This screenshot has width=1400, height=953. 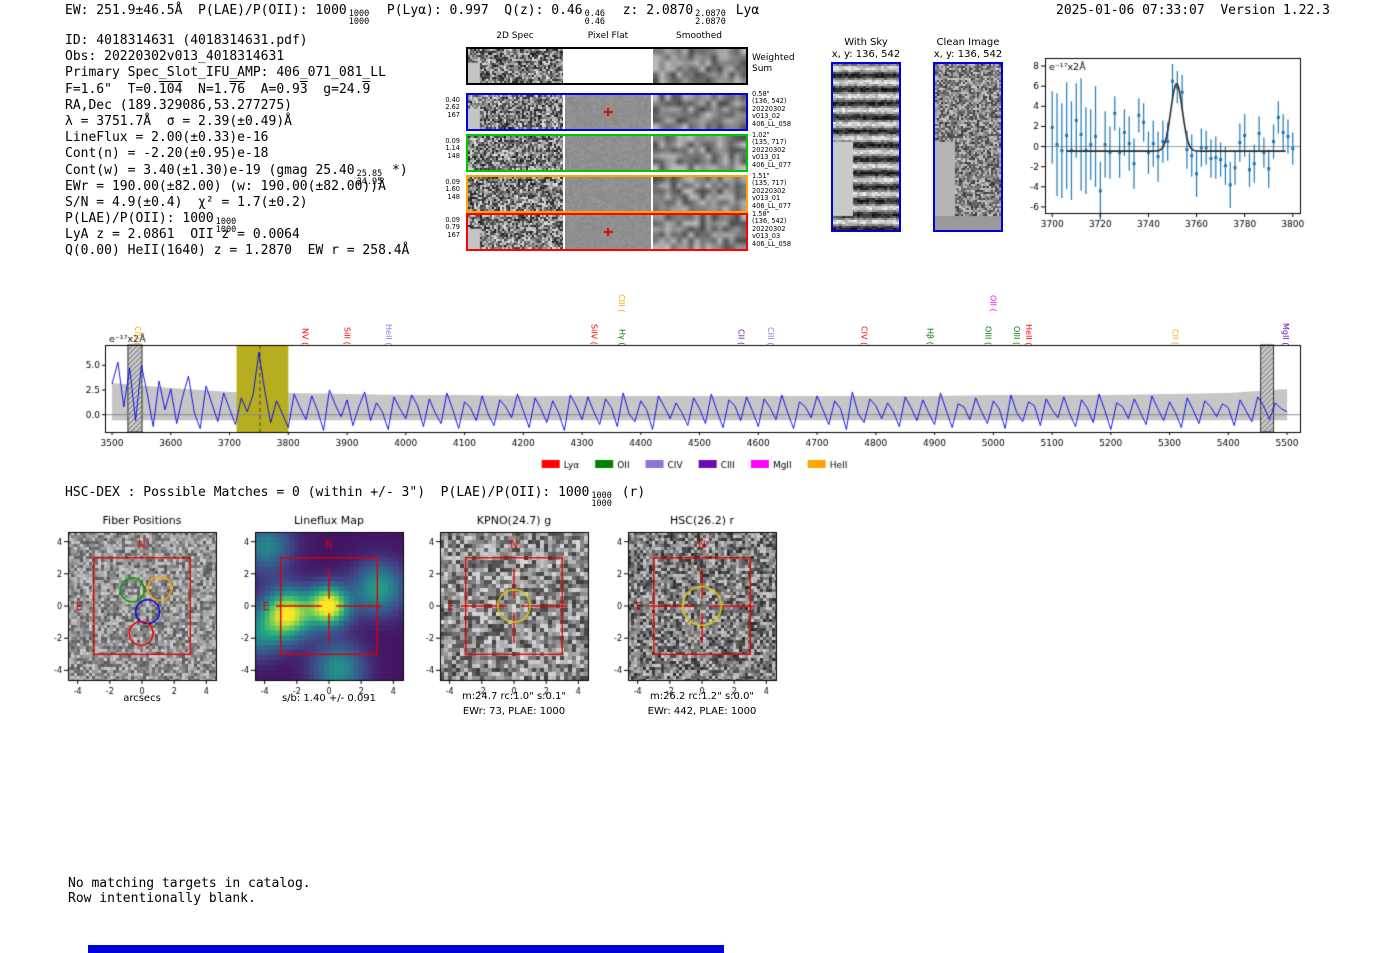 I want to click on cutout-row-info: Weighted Sum, so click(x=773, y=63).